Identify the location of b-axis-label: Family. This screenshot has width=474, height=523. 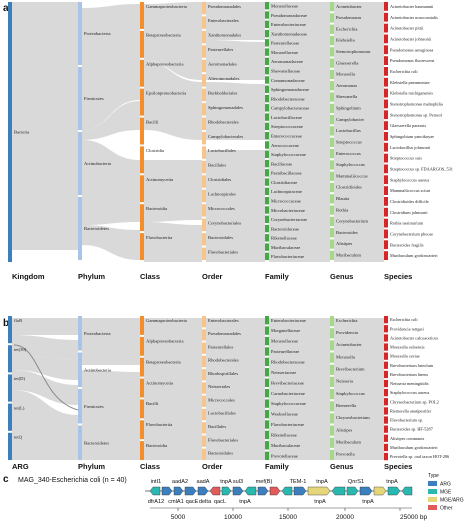
(277, 466).